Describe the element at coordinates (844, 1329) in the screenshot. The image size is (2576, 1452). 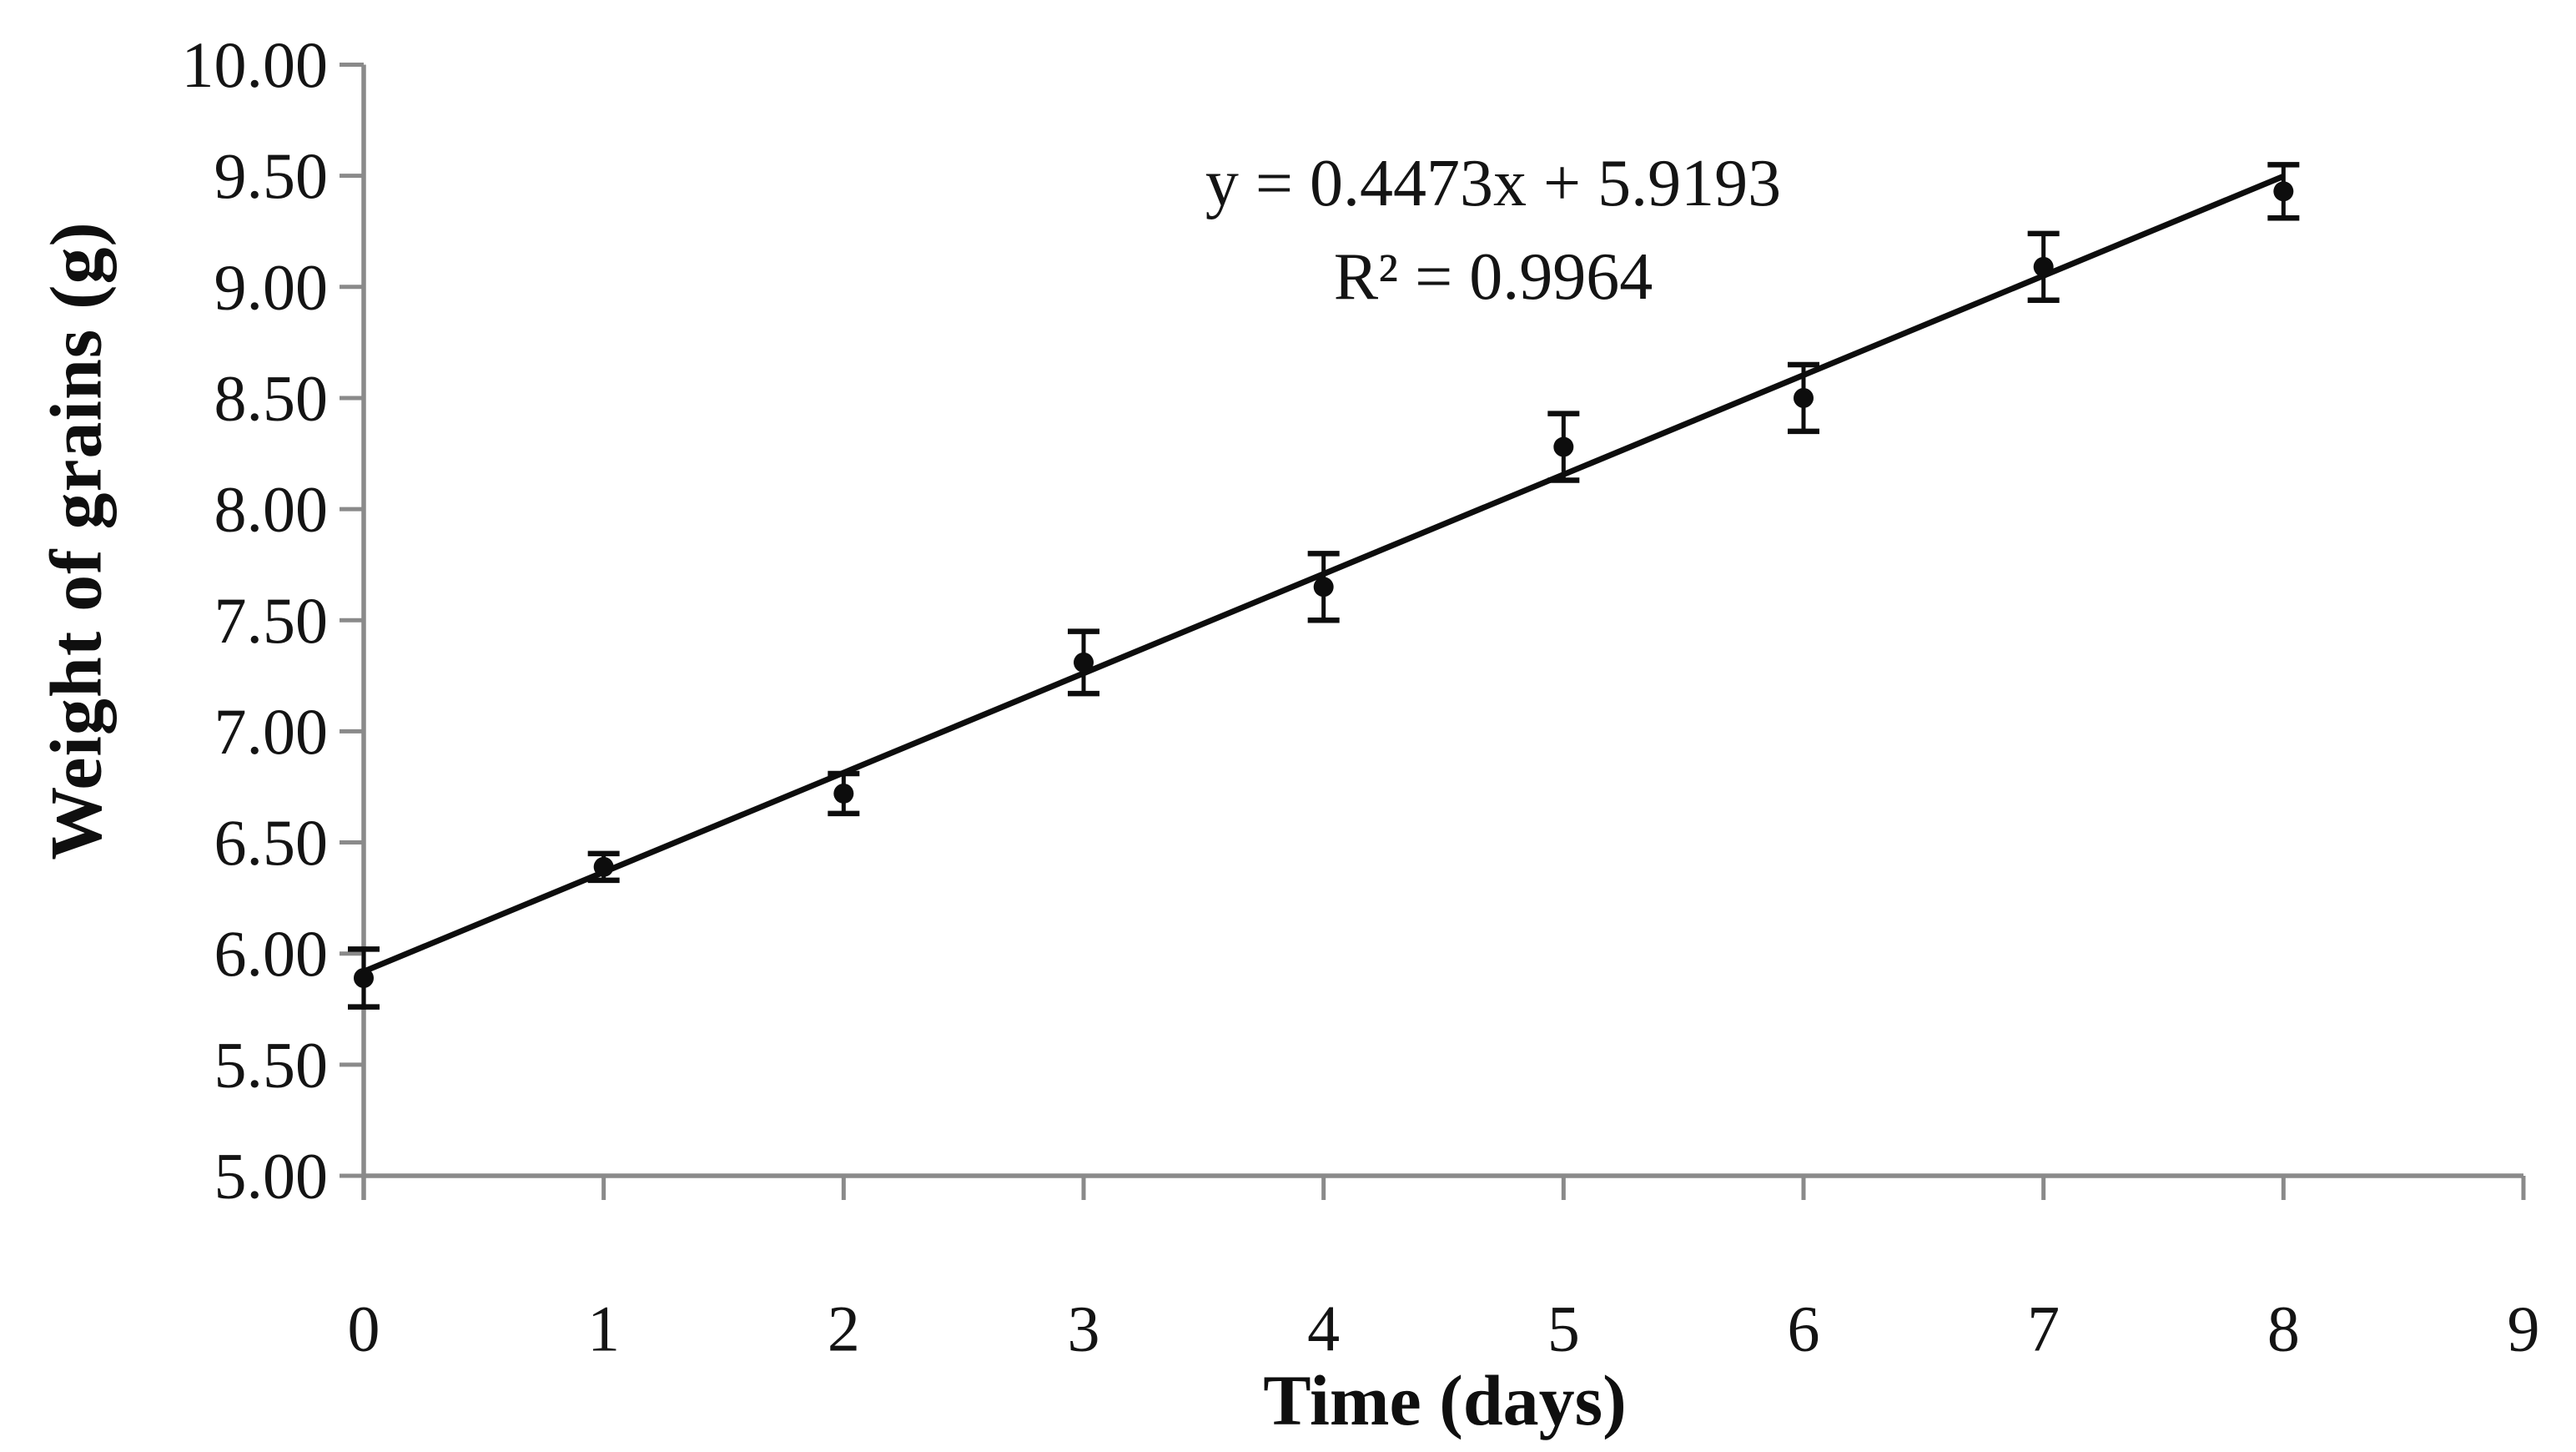
I see `x-tick-label: 2` at that location.